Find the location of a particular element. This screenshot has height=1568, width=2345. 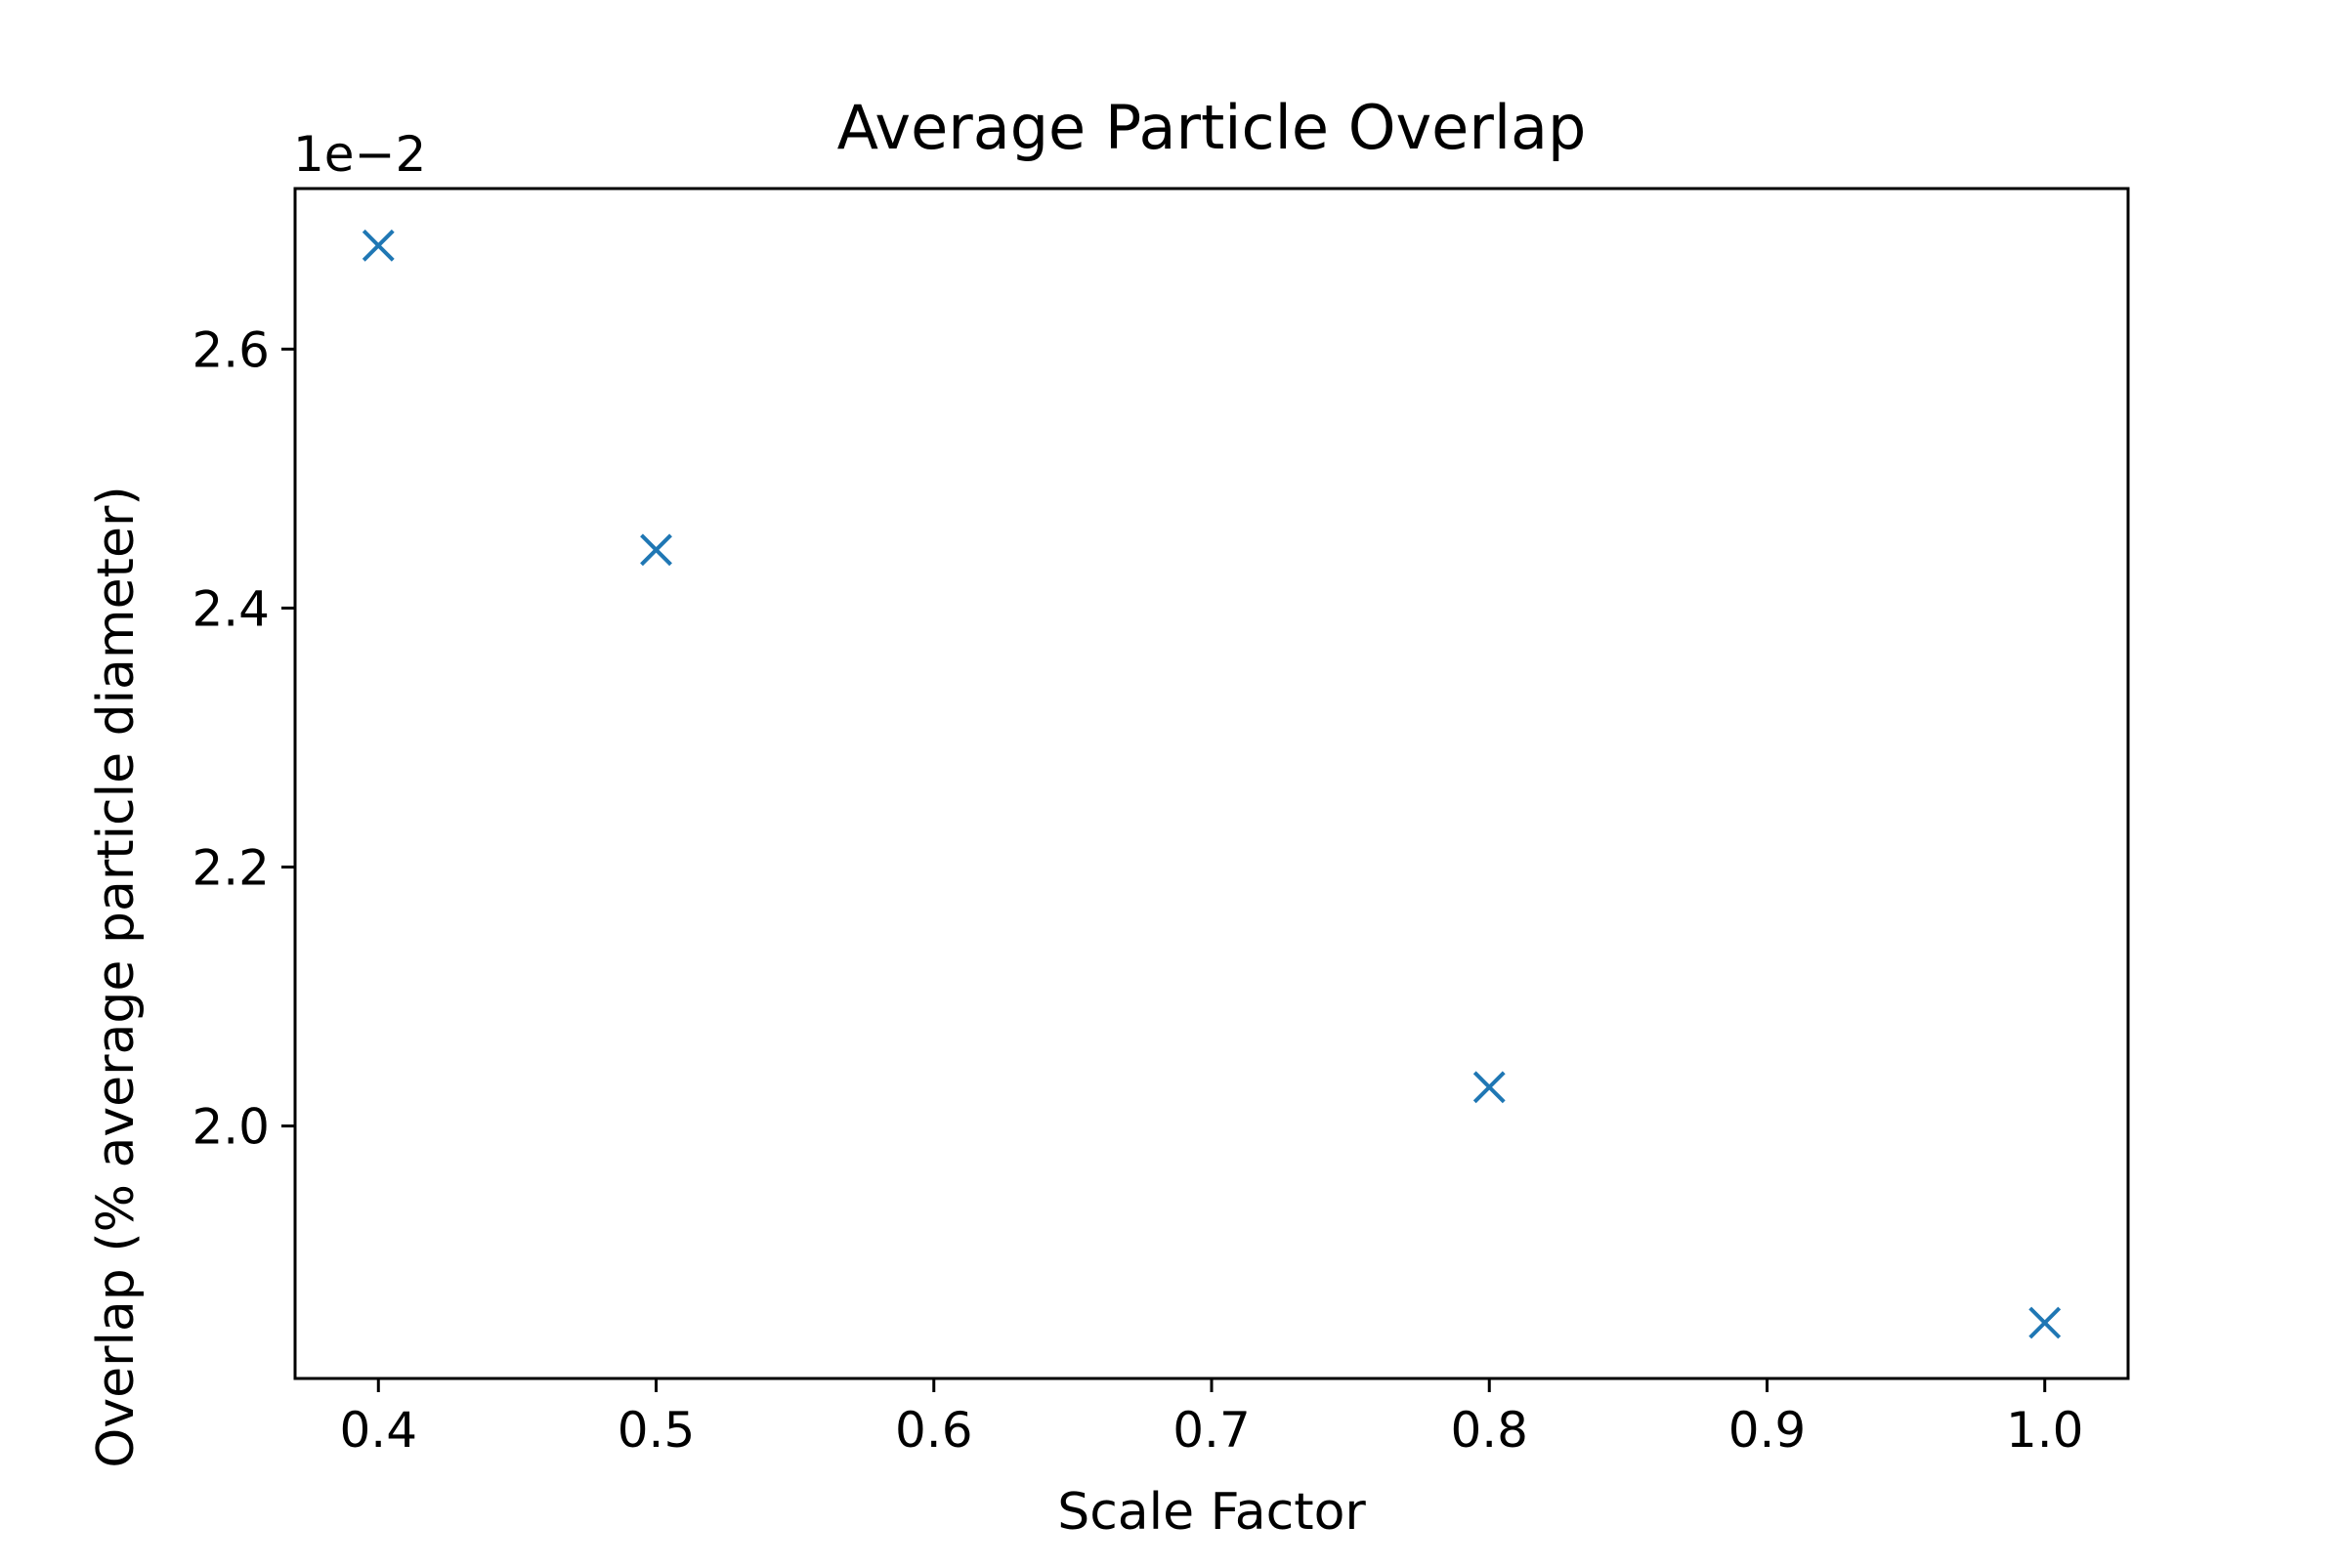

x-axis-label: Scale Factor is located at coordinates (1211, 1512).